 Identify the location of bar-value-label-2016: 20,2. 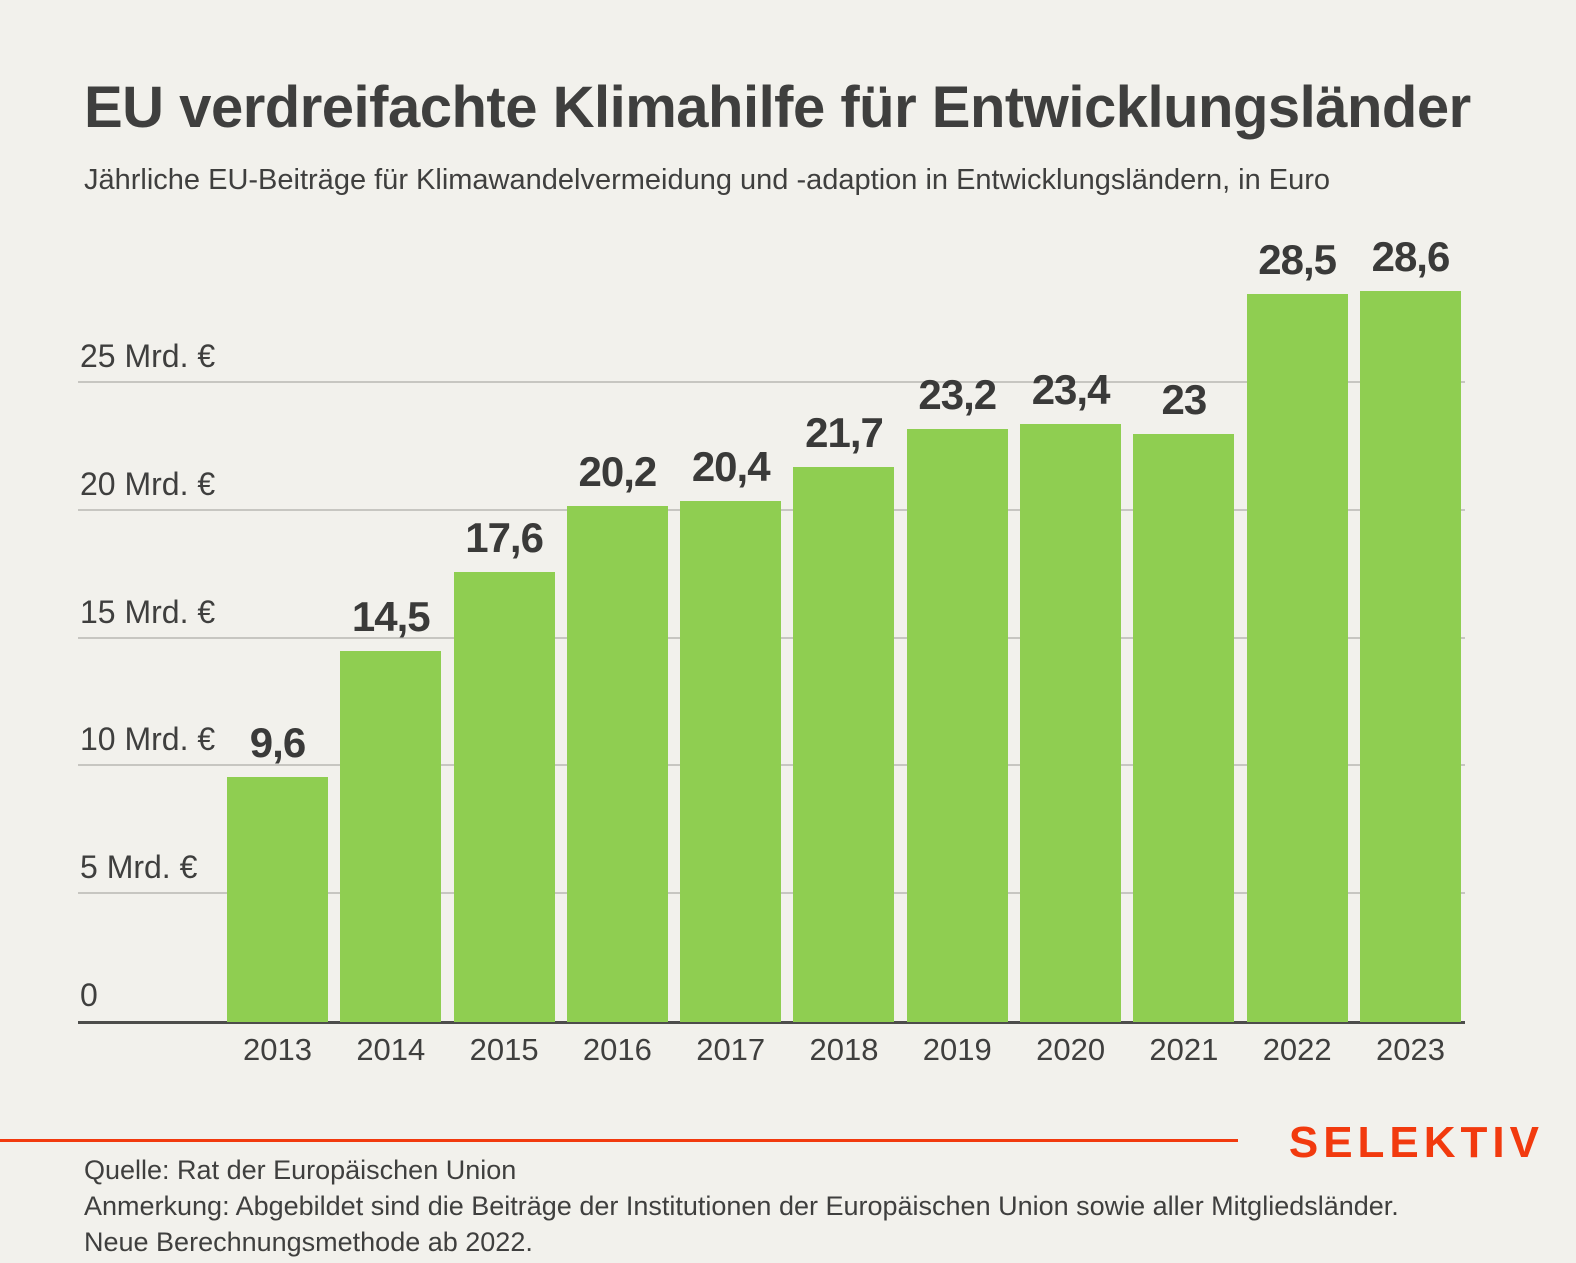
(618, 471).